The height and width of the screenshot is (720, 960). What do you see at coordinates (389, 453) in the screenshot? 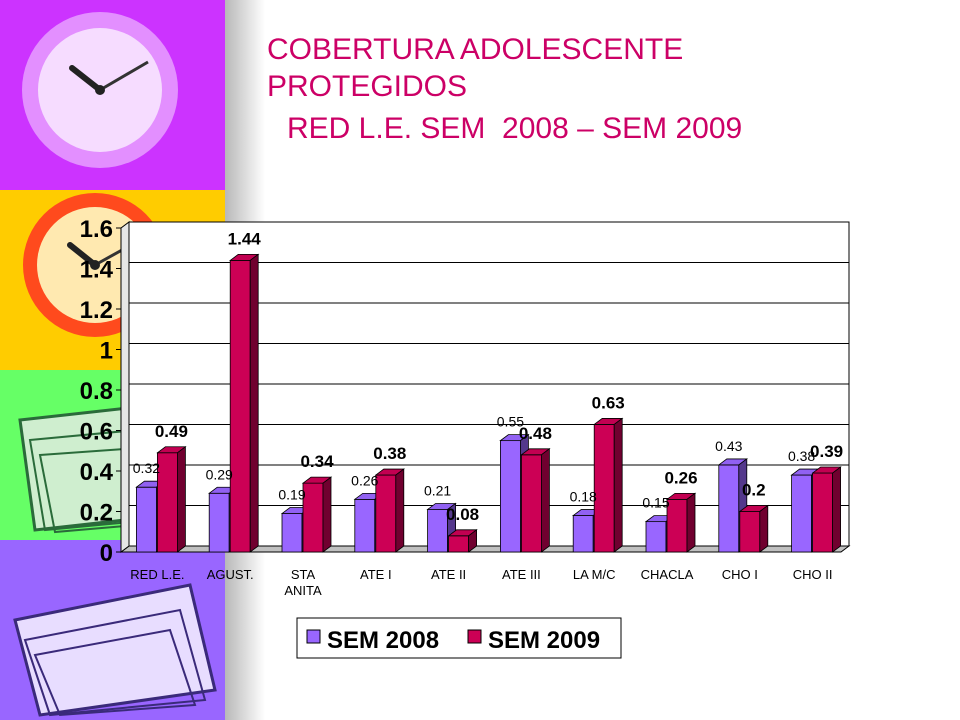
I see `data-label-sem2009: 0.38` at bounding box center [389, 453].